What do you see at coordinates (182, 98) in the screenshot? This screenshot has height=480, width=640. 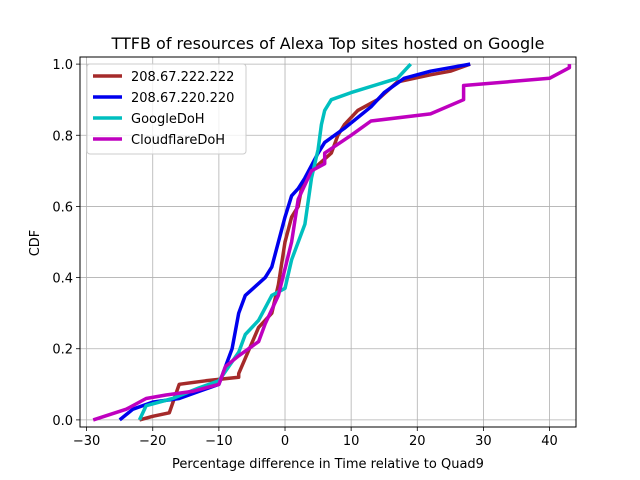 I see `legend-label: 208.67.220.220` at bounding box center [182, 98].